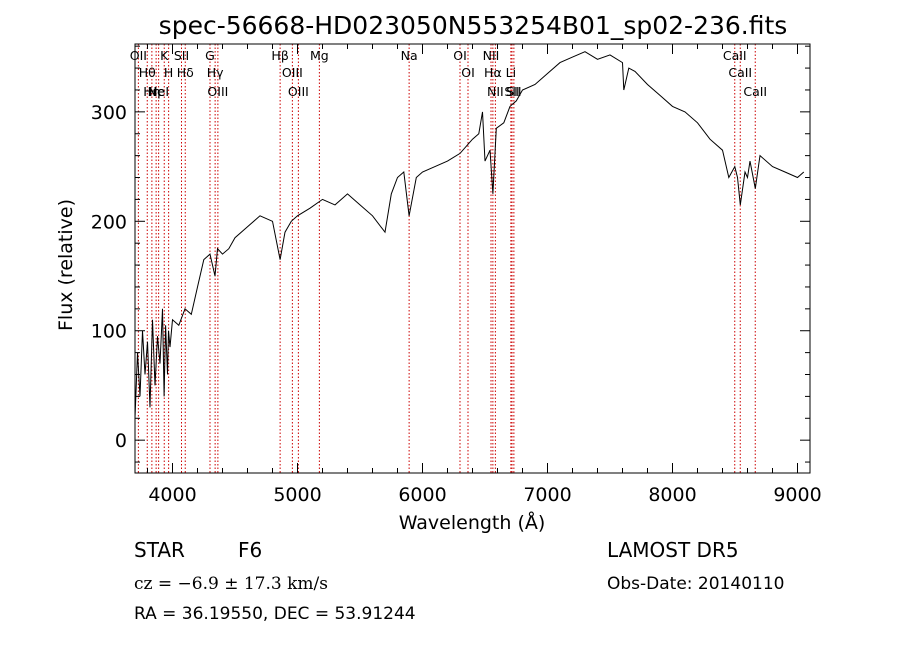 This screenshot has width=900, height=649. What do you see at coordinates (168, 72) in the screenshot?
I see `line-label: H` at bounding box center [168, 72].